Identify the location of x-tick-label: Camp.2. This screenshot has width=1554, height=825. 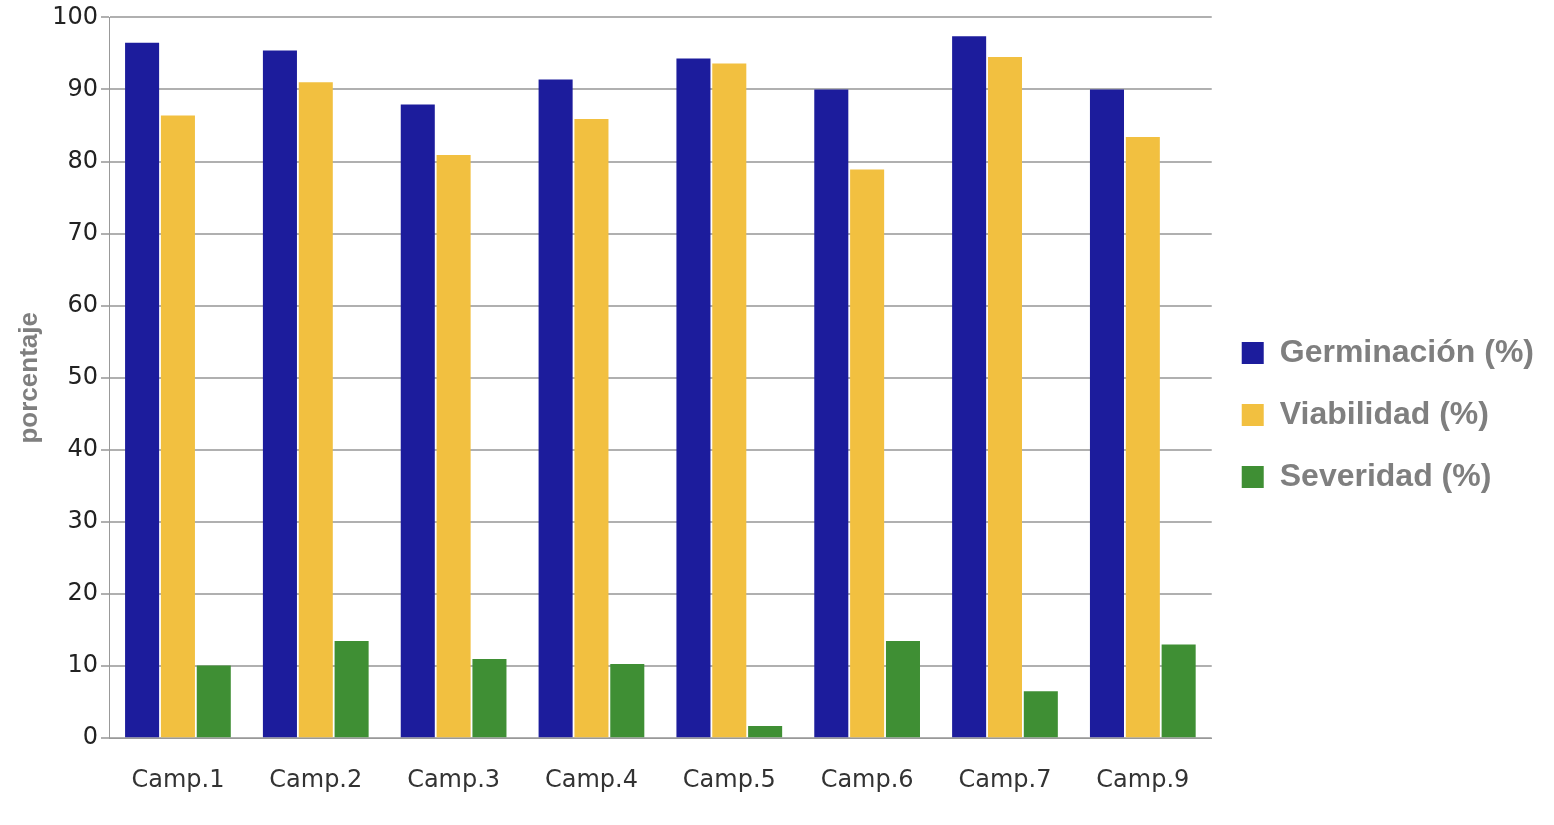
(316, 778).